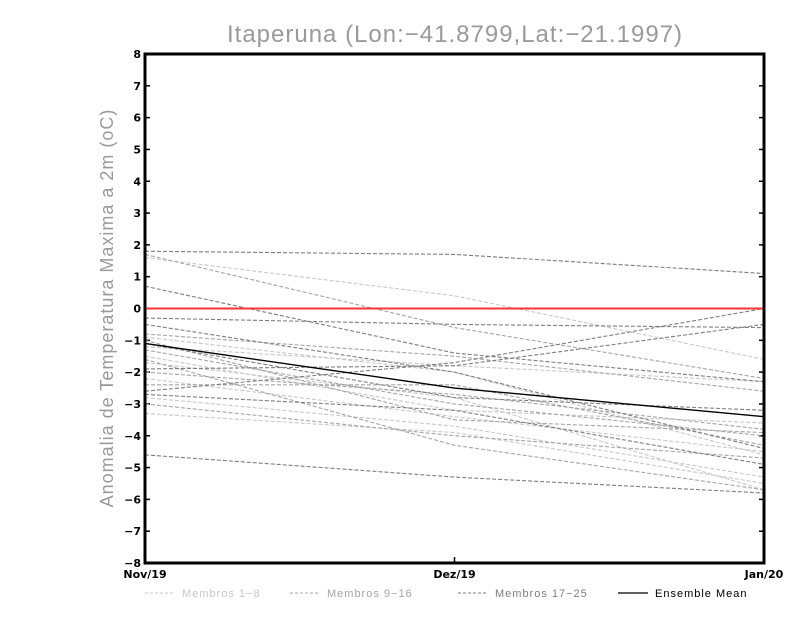  What do you see at coordinates (541, 594) in the screenshot?
I see `legend-label: Membros 17−25` at bounding box center [541, 594].